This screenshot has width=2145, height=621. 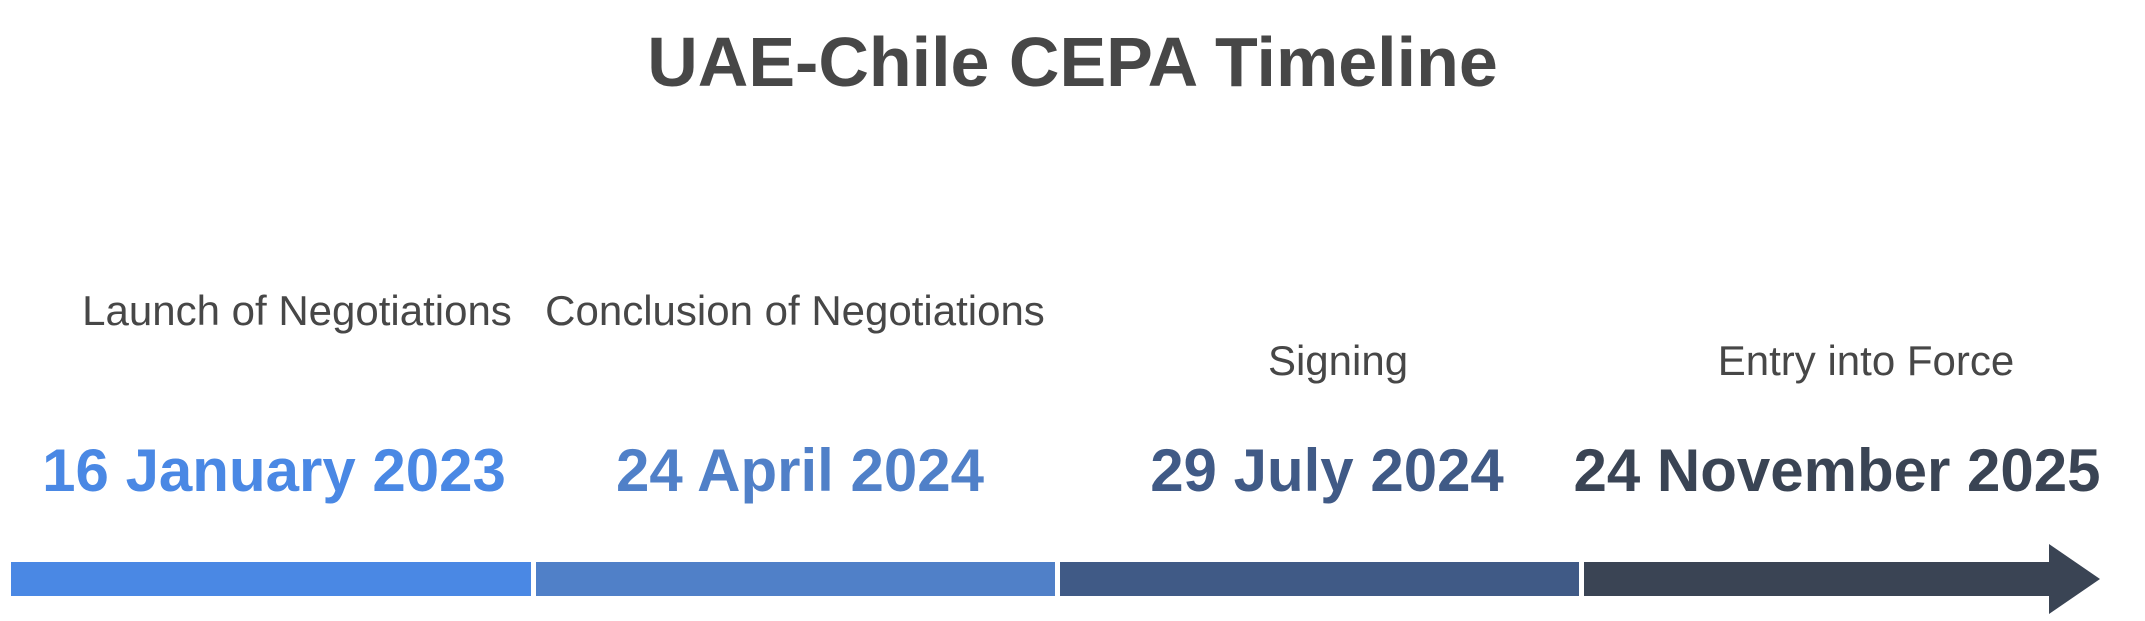 What do you see at coordinates (1866, 360) in the screenshot?
I see `milestone-label-4: Entry into Force` at bounding box center [1866, 360].